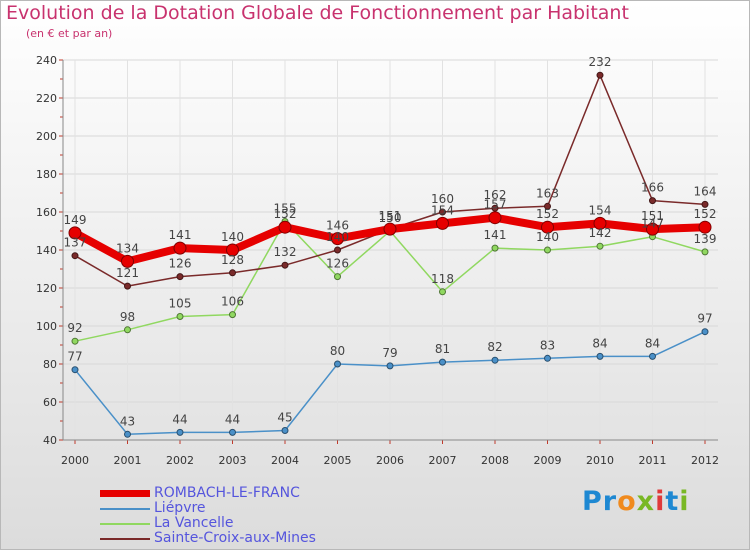  I want to click on y-tick-label: 220, so click(46, 98).